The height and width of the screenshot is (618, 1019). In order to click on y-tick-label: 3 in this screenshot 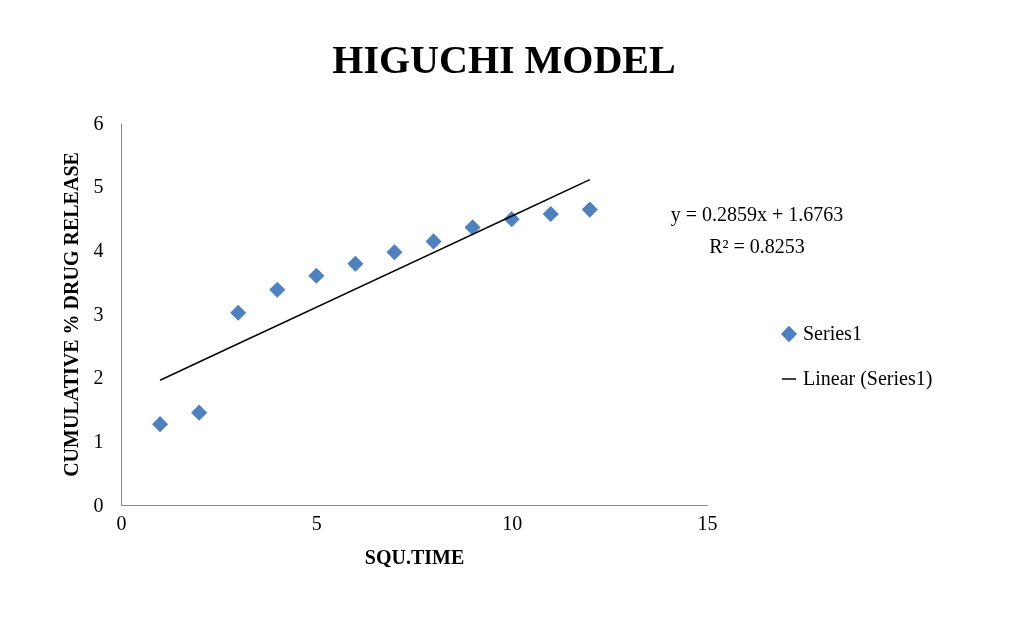, I will do `click(98, 313)`.